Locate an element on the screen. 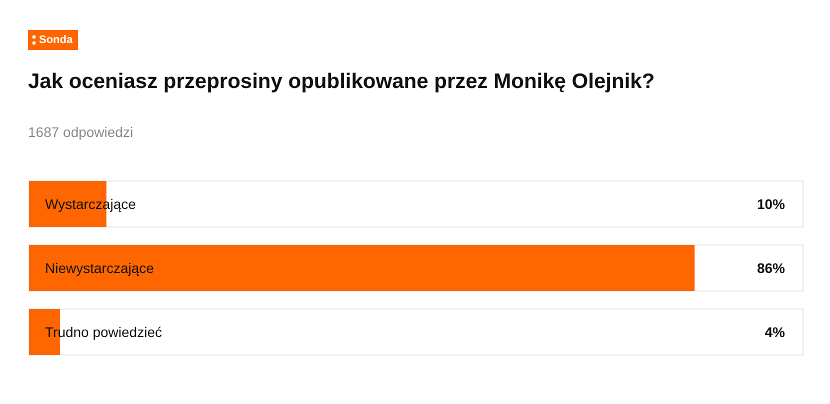 The height and width of the screenshot is (404, 830). data-label: 4% is located at coordinates (775, 332).